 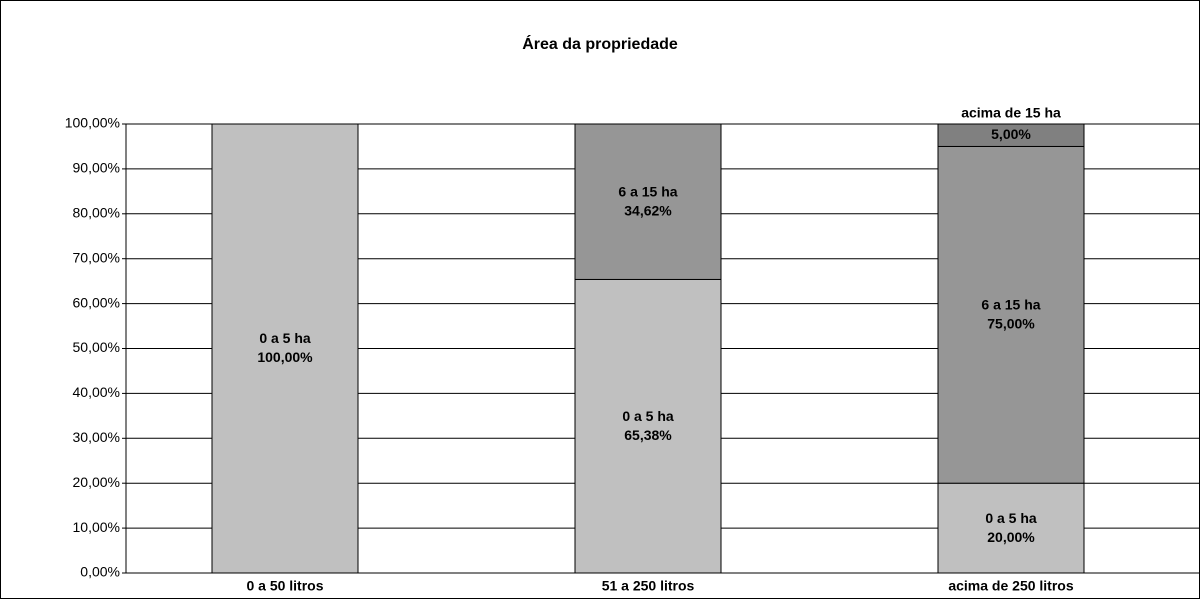 I want to click on data-label: 75,00%, so click(x=1011, y=324).